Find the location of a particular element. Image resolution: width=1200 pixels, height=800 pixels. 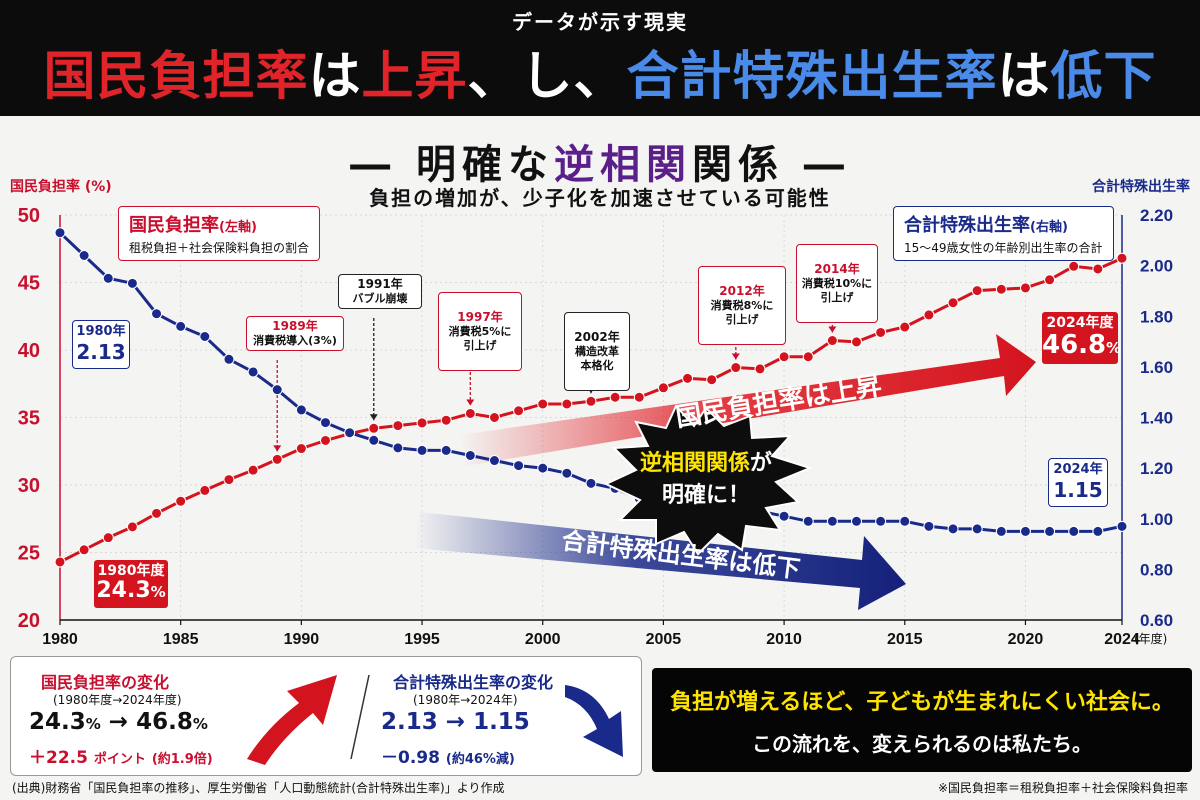

summary-burden-arrow: → is located at coordinates (118, 722).